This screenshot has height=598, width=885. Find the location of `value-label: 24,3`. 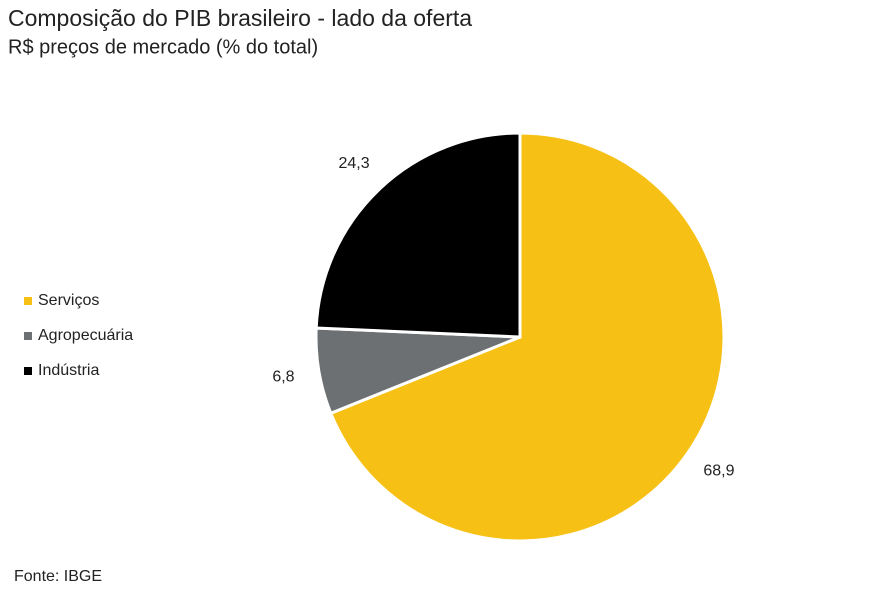

value-label: 24,3 is located at coordinates (353, 163).